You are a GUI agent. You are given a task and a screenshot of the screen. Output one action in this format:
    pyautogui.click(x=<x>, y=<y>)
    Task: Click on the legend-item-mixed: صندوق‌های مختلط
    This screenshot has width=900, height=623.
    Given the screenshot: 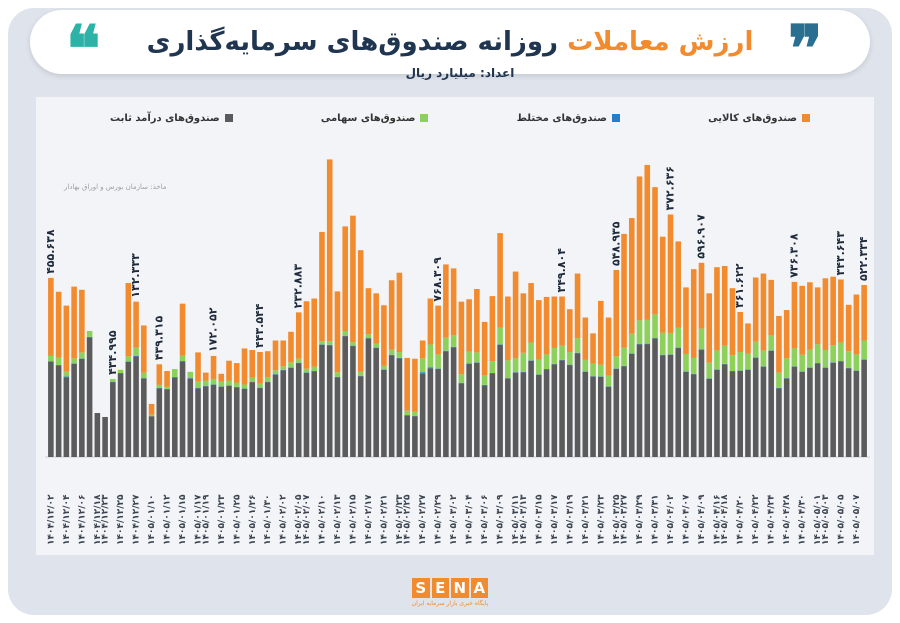 What is the action you would take?
    pyautogui.click(x=568, y=118)
    